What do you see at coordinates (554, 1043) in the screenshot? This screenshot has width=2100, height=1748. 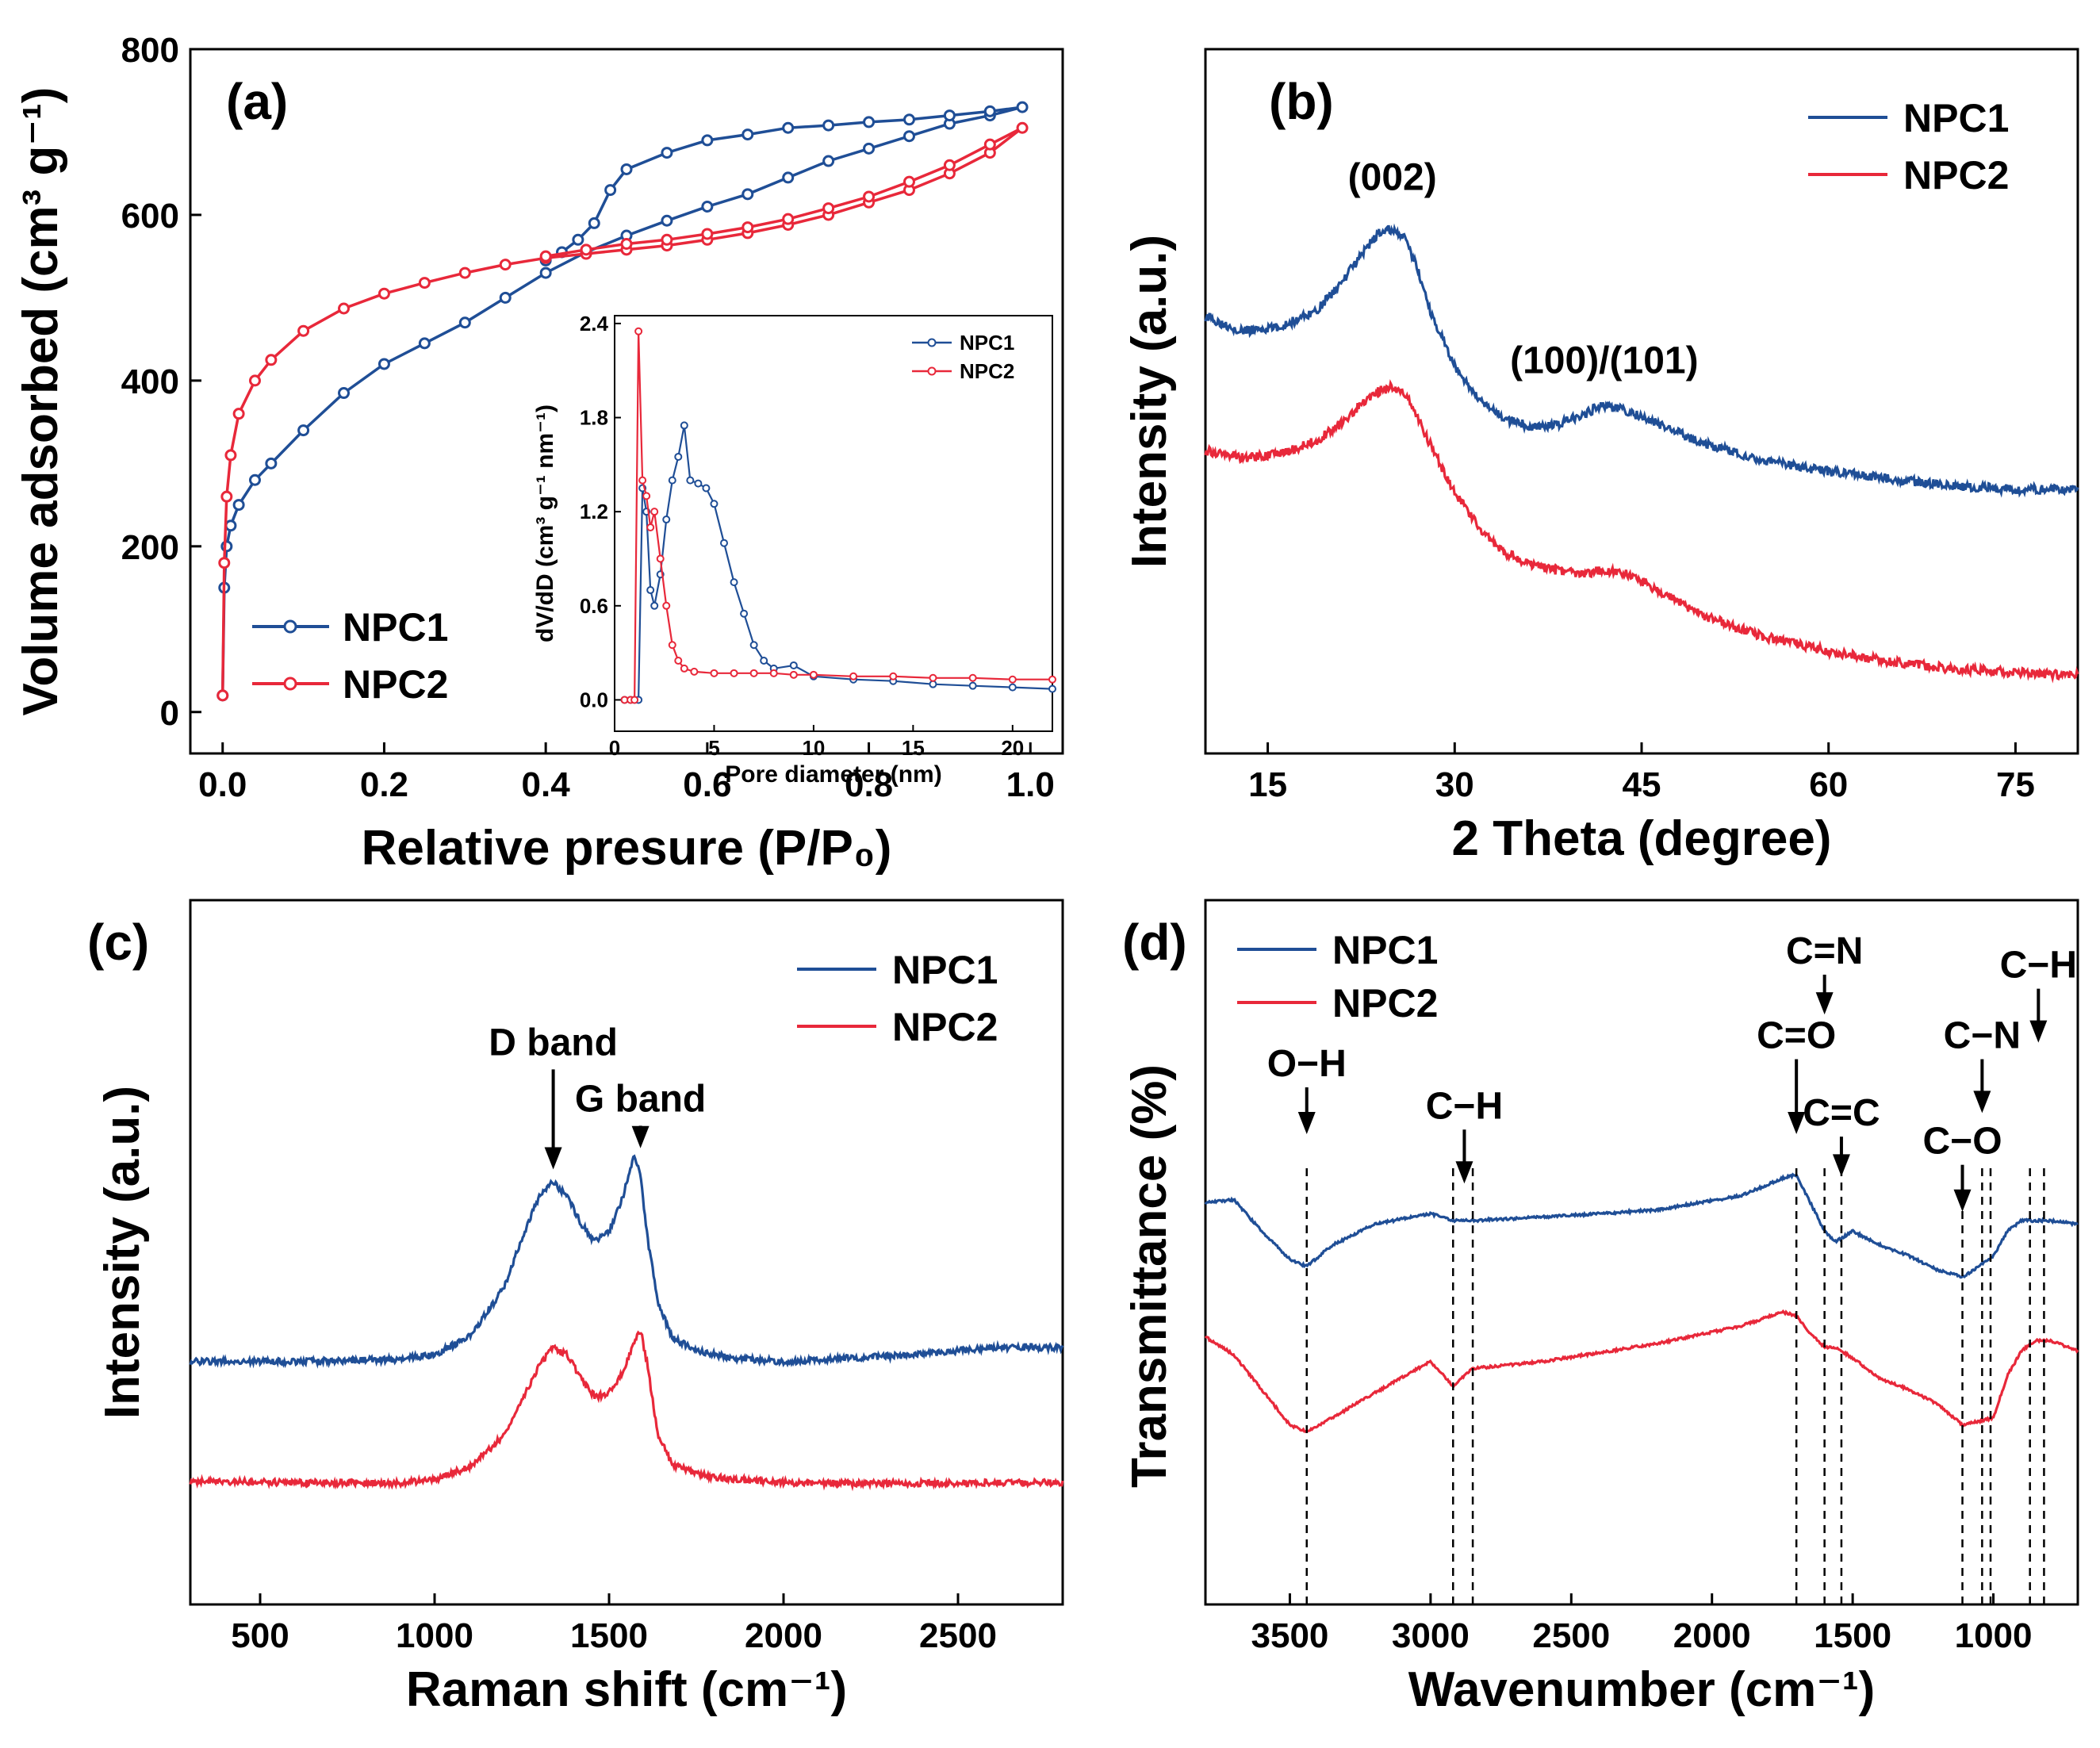 I see `band-annotation: D band` at bounding box center [554, 1043].